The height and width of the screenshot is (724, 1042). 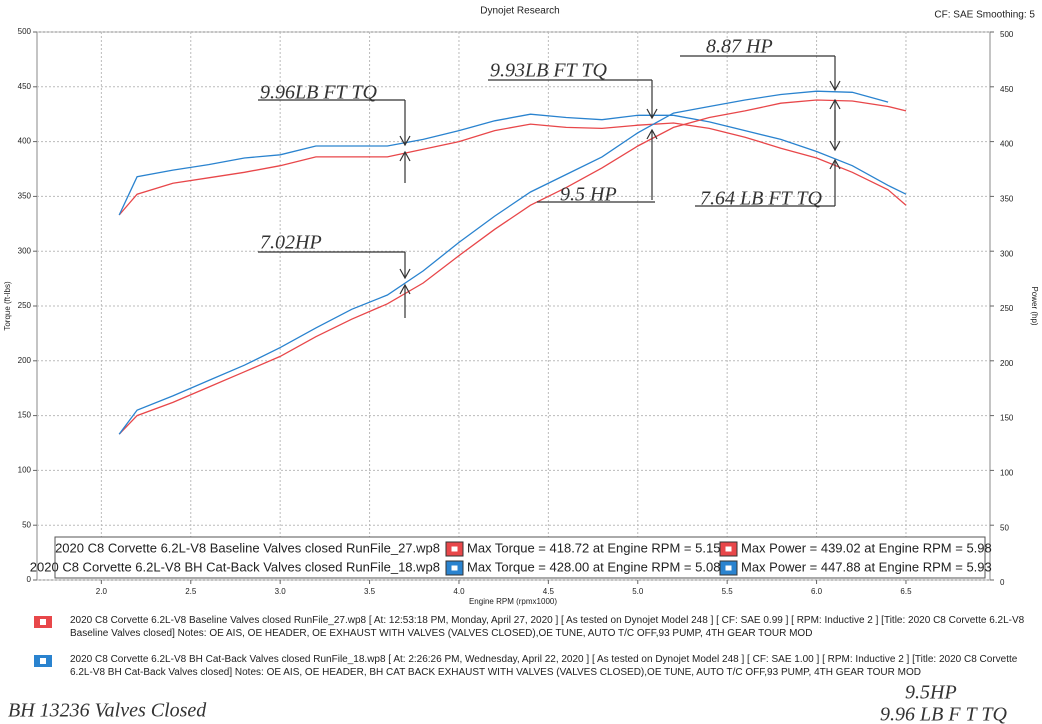 What do you see at coordinates (931, 693) in the screenshot?
I see `annotation: 9.5HP` at bounding box center [931, 693].